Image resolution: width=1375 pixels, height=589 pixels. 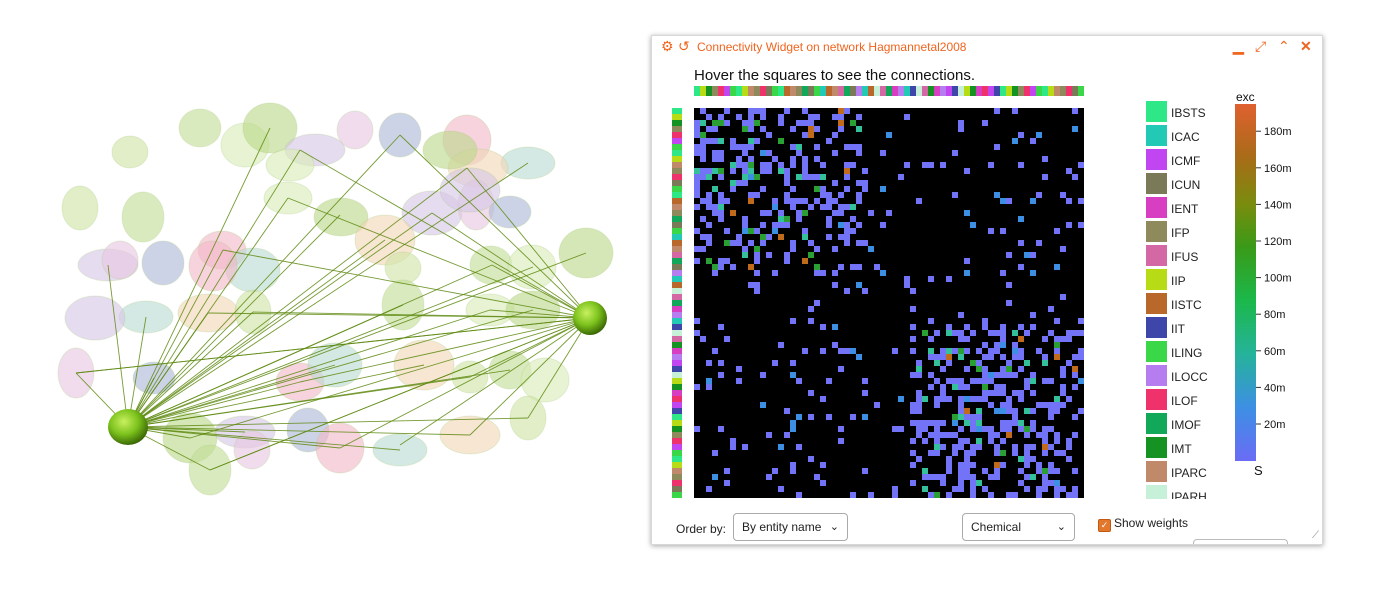 I want to click on show-weights-toggle: ✓ Show weights, so click(x=1143, y=524).